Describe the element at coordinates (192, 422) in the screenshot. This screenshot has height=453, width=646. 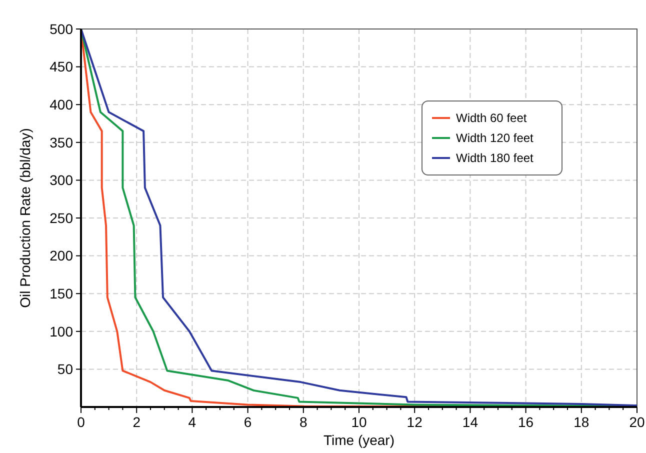
I see `x-tick-label: 4` at that location.